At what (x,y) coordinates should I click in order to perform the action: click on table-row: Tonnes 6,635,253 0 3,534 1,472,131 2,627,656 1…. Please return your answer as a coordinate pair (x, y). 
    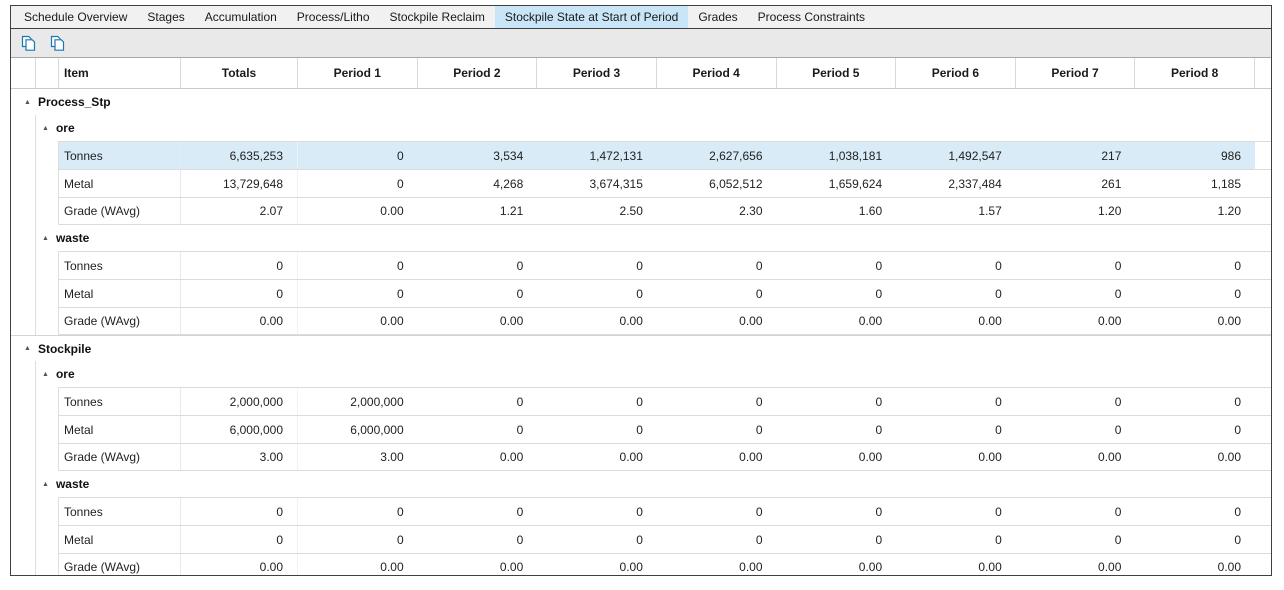
    Looking at the image, I should click on (641, 155).